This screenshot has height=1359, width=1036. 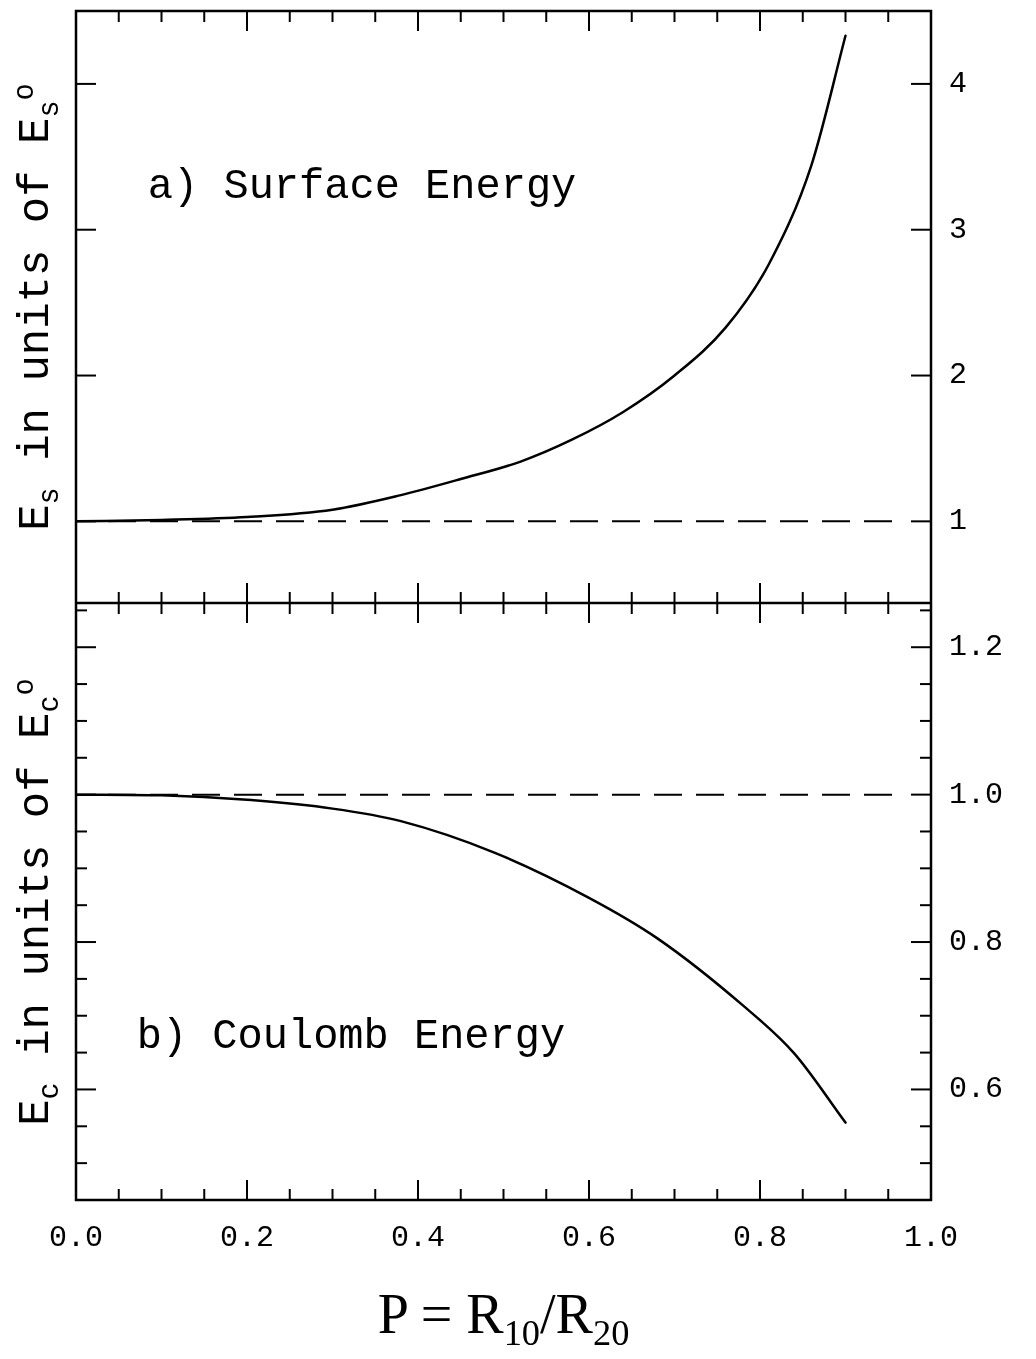 I want to click on annotation: b) Coulomb Energy, so click(x=351, y=1037).